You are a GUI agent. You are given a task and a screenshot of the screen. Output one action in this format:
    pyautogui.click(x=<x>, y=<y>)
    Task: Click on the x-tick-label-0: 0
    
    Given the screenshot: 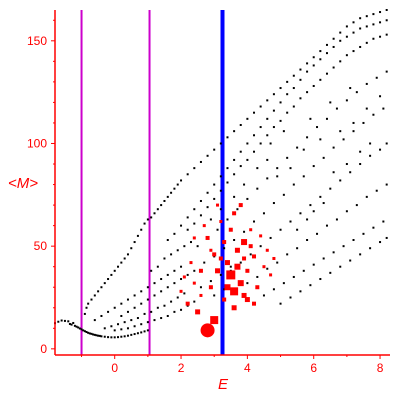 What is the action you would take?
    pyautogui.click(x=114, y=368)
    